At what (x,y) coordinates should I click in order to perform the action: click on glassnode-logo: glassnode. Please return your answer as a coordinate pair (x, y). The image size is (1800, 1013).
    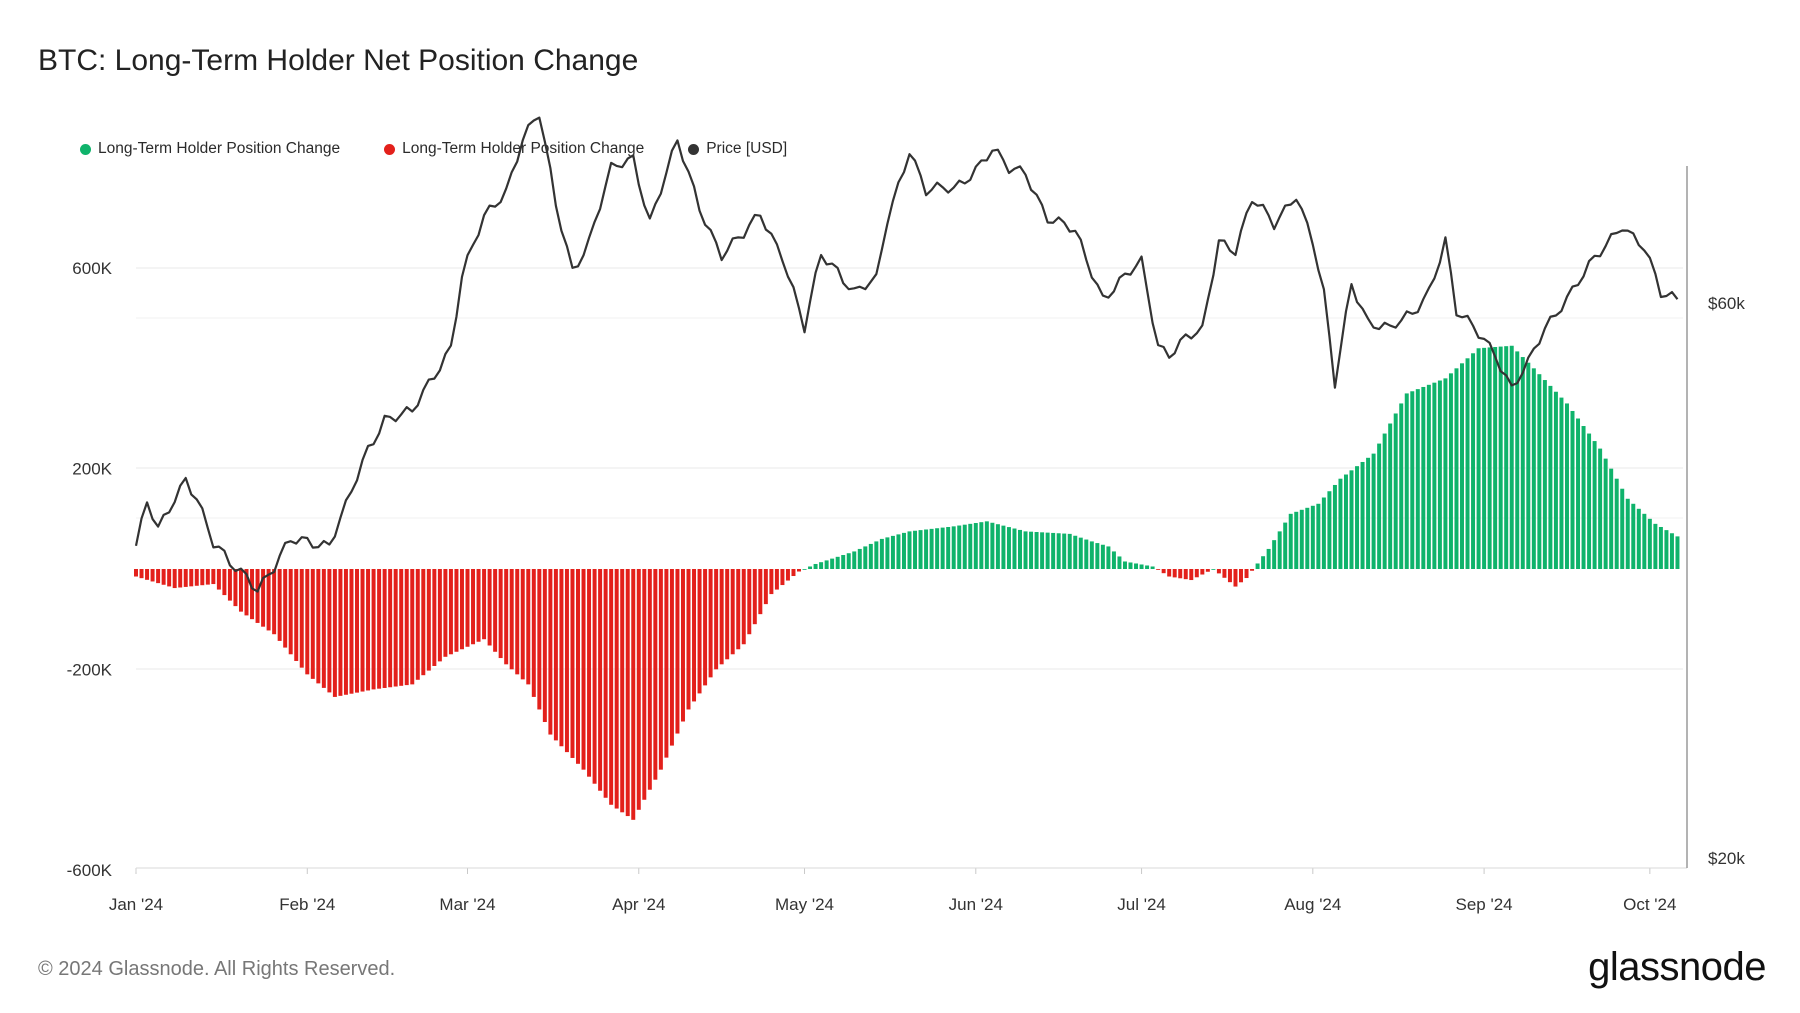
    Looking at the image, I should click on (1677, 967).